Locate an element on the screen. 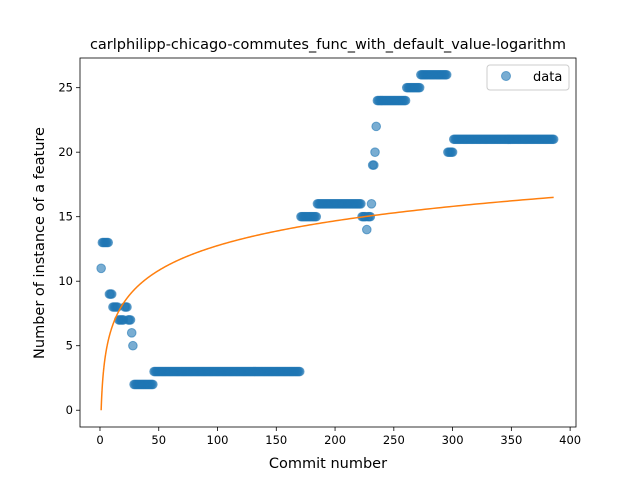 The width and height of the screenshot is (640, 484). x-tick-label: 250 is located at coordinates (394, 440).